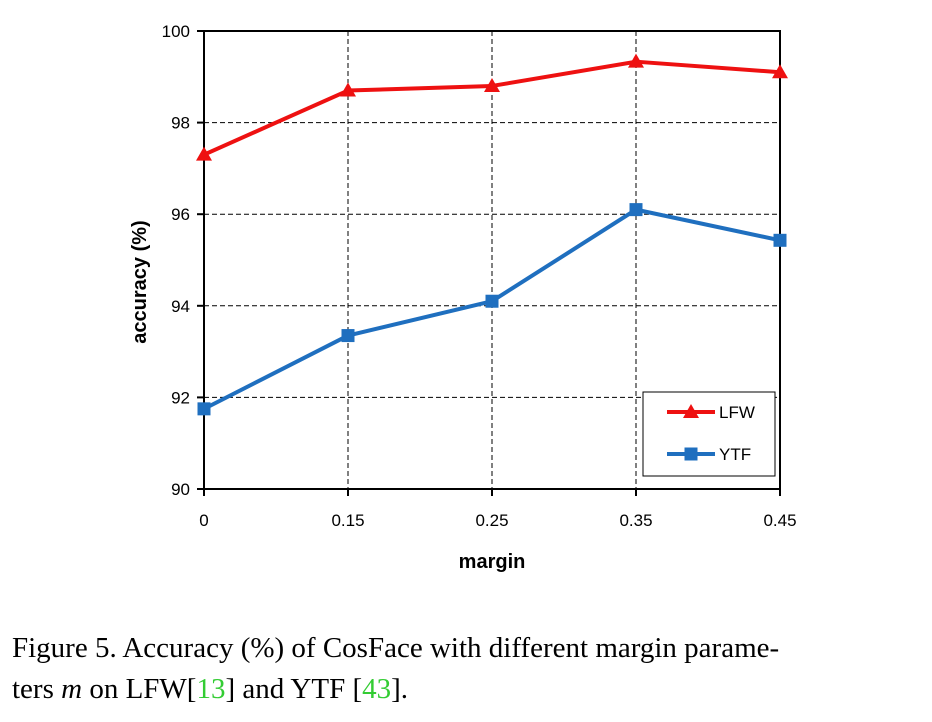 The image size is (932, 722). What do you see at coordinates (37, 689) in the screenshot?
I see `caption-text: ters` at bounding box center [37, 689].